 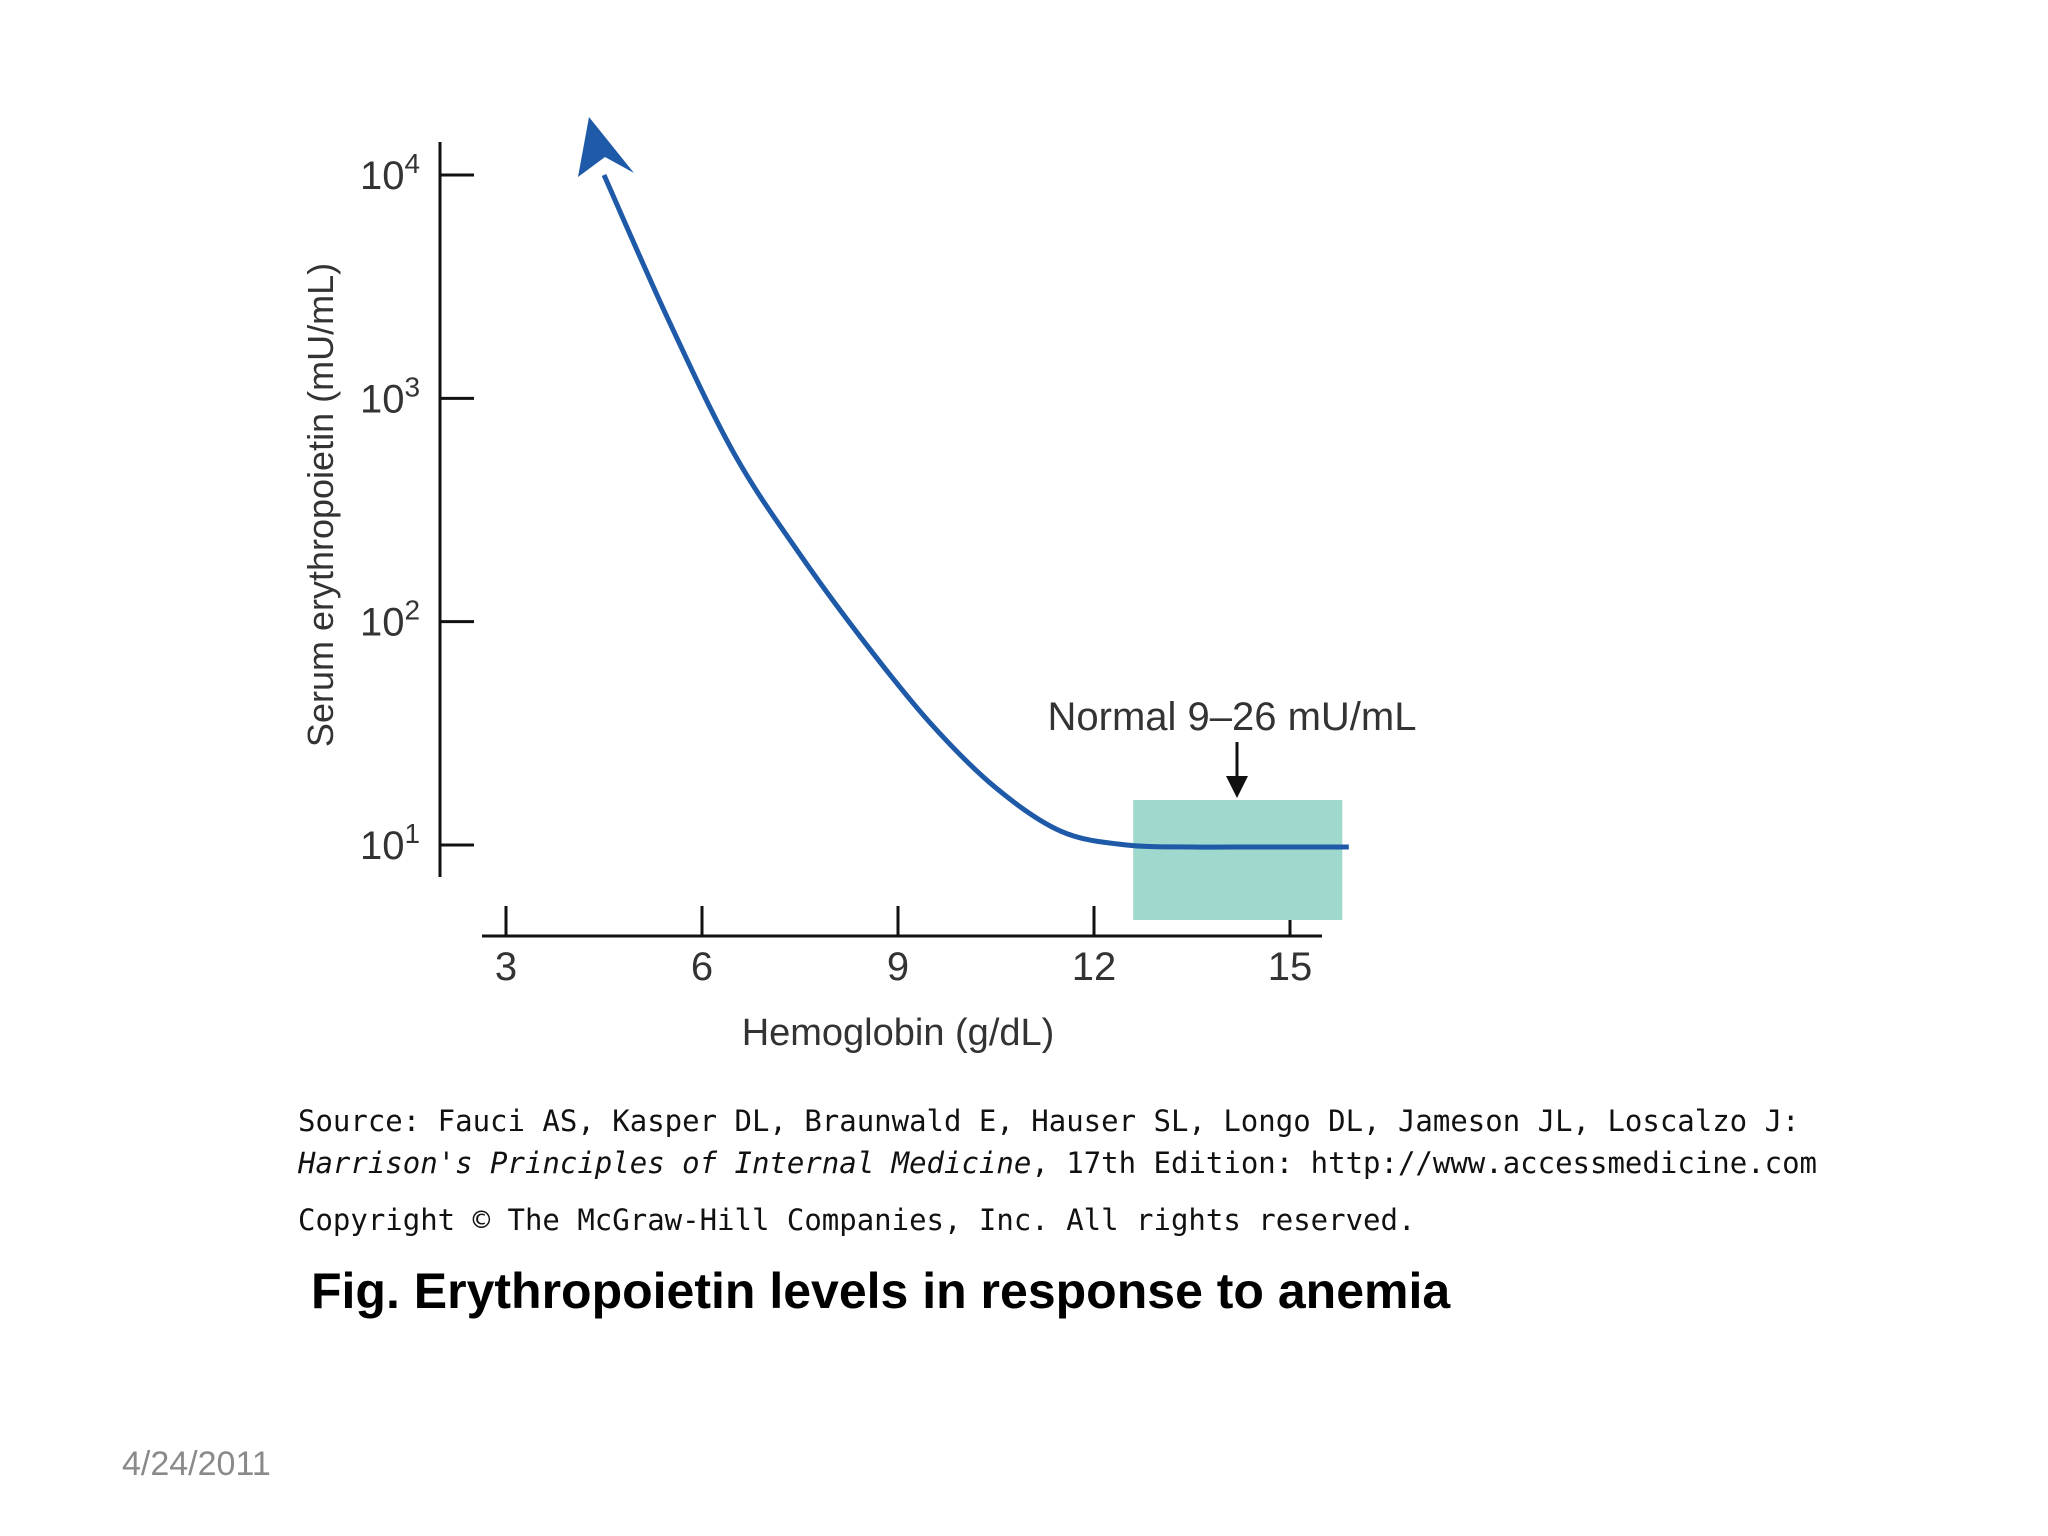 I want to click on slide-date: 4/24/2011, so click(x=196, y=1464).